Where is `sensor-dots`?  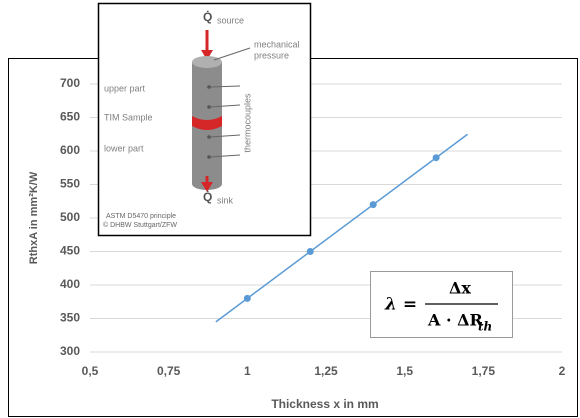
sensor-dots is located at coordinates (209, 122).